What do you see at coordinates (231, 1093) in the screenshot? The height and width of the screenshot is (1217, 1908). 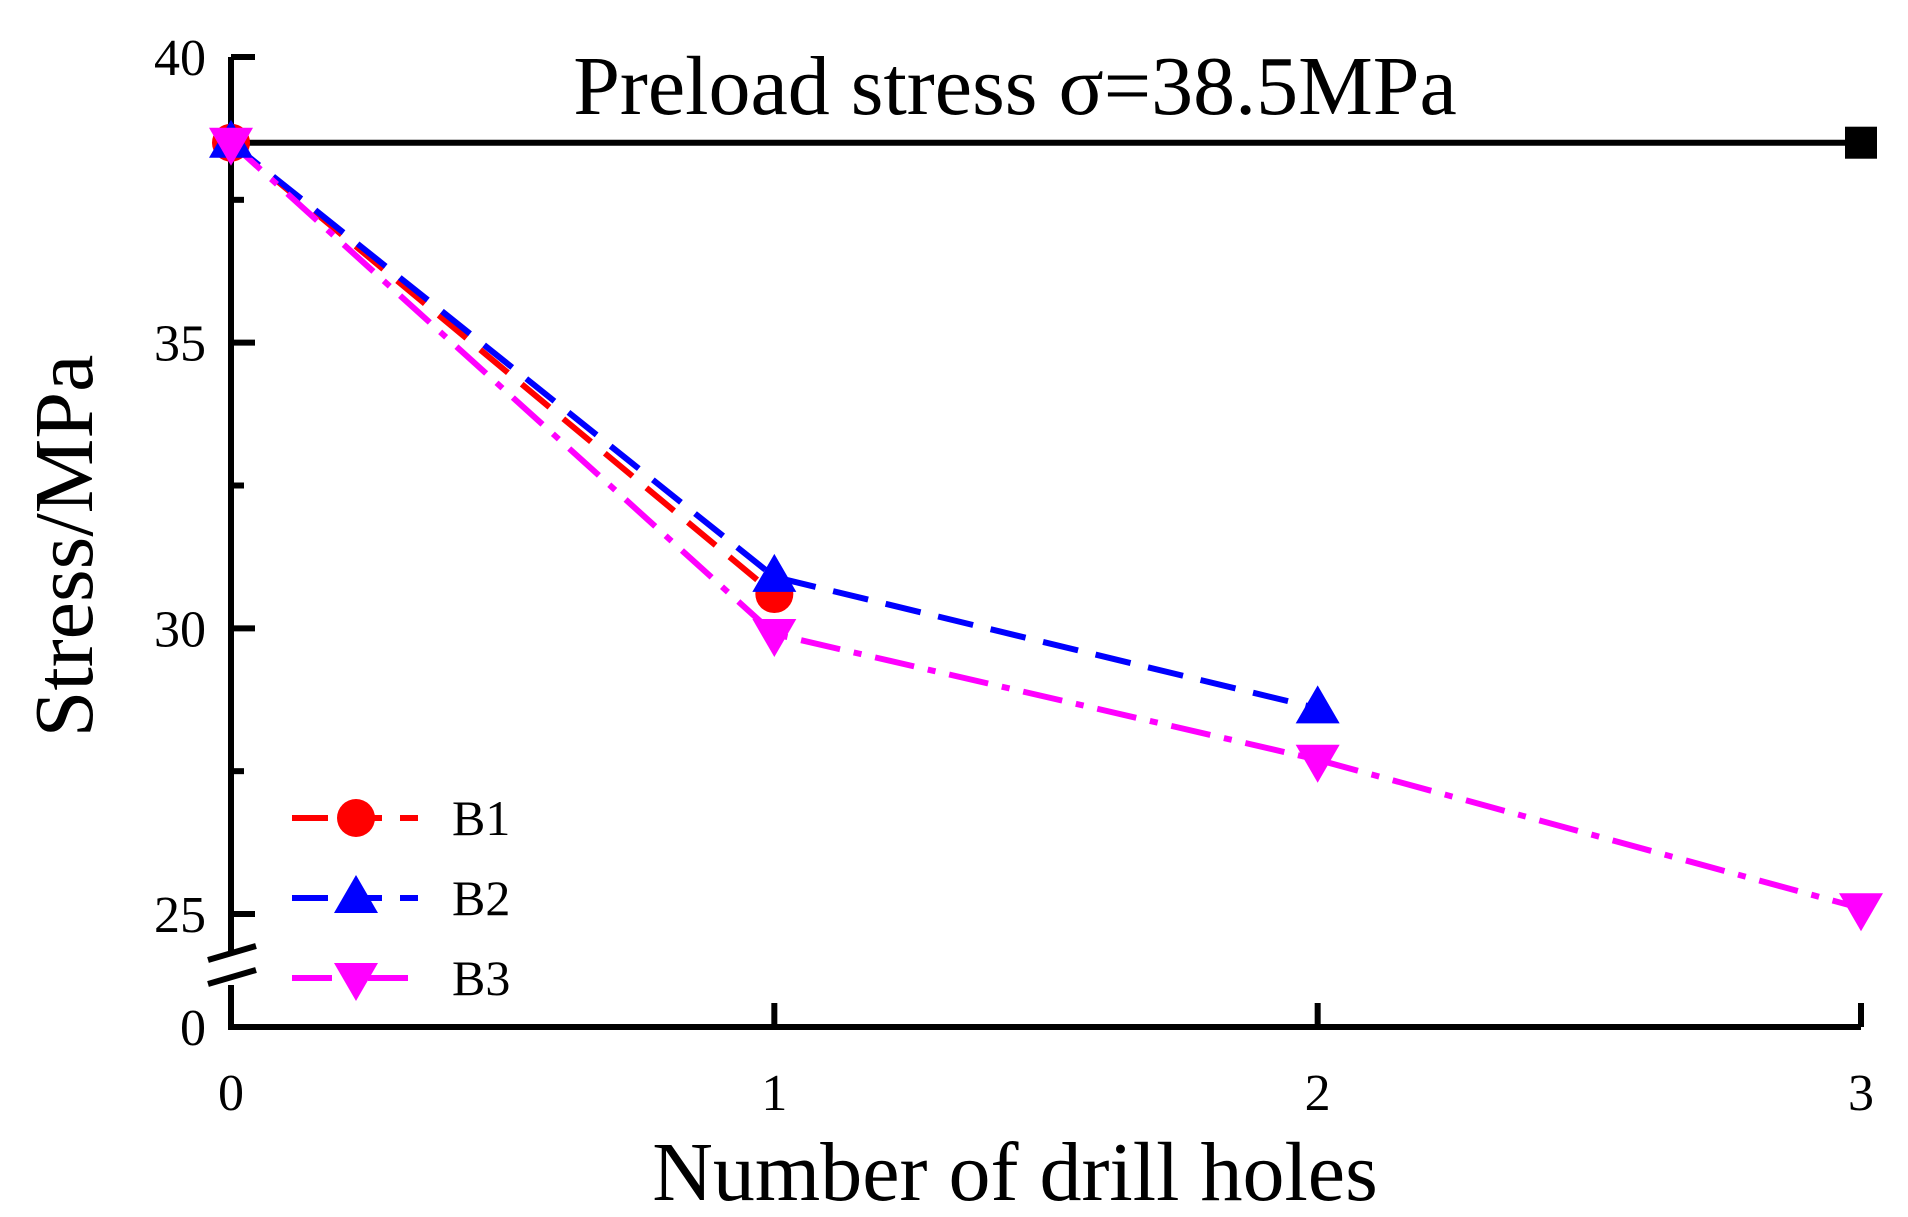 I see `x-tick-label: 0` at bounding box center [231, 1093].